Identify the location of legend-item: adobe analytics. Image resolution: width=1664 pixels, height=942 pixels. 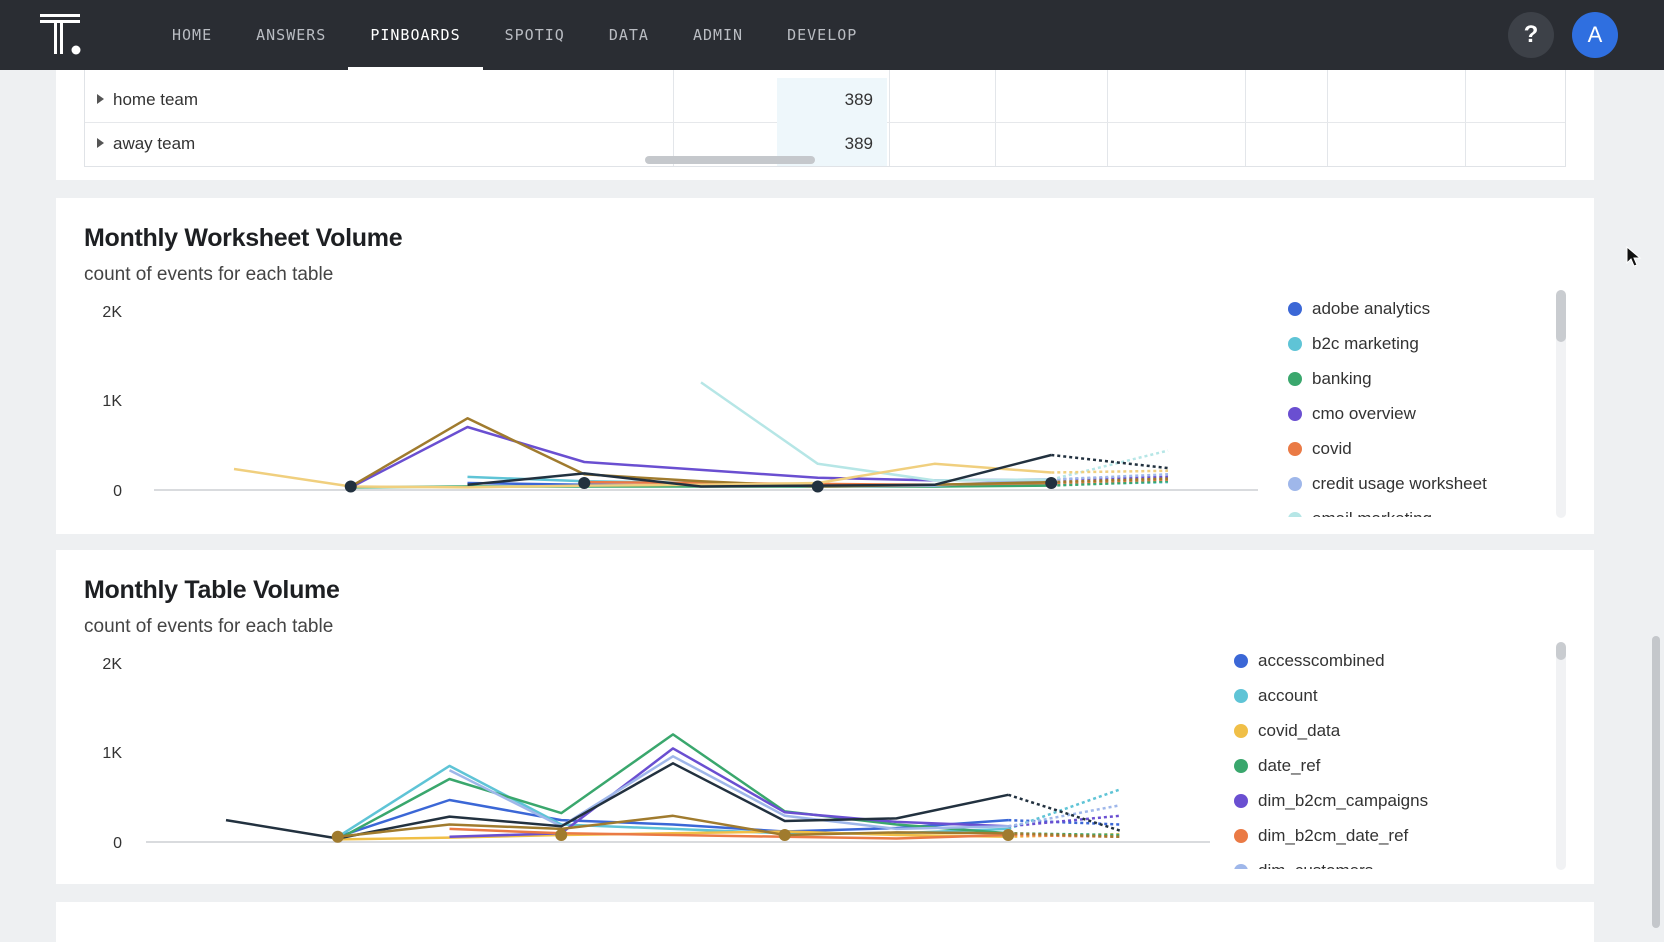
(1423, 308).